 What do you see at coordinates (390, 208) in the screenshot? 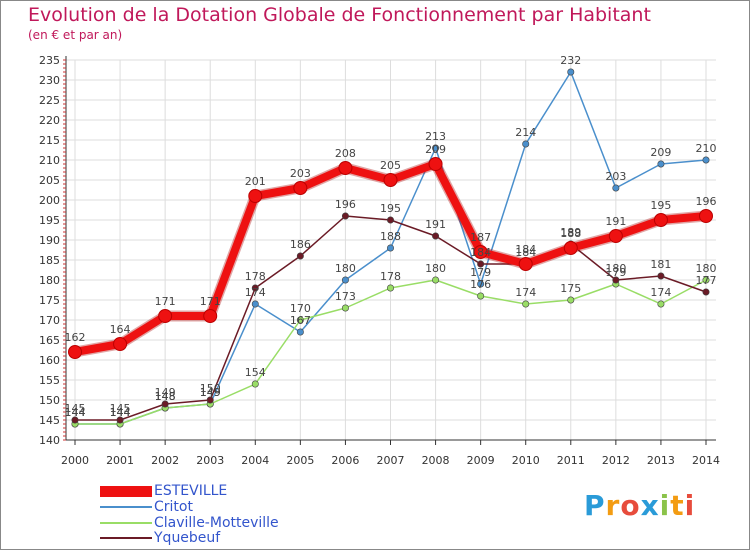
I see `data-label-yquebeuf: 195` at bounding box center [390, 208].